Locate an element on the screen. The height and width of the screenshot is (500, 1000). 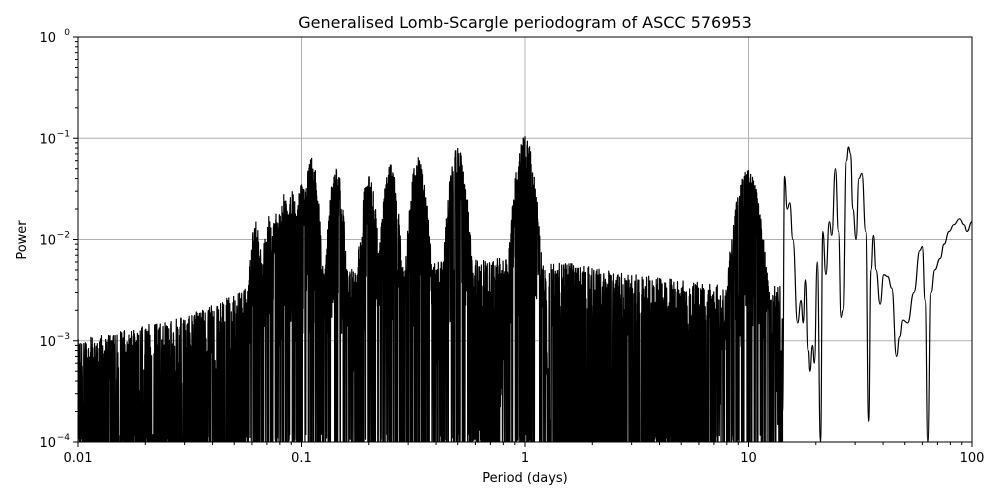
y-tick-exponent: −2 is located at coordinates (63, 236).